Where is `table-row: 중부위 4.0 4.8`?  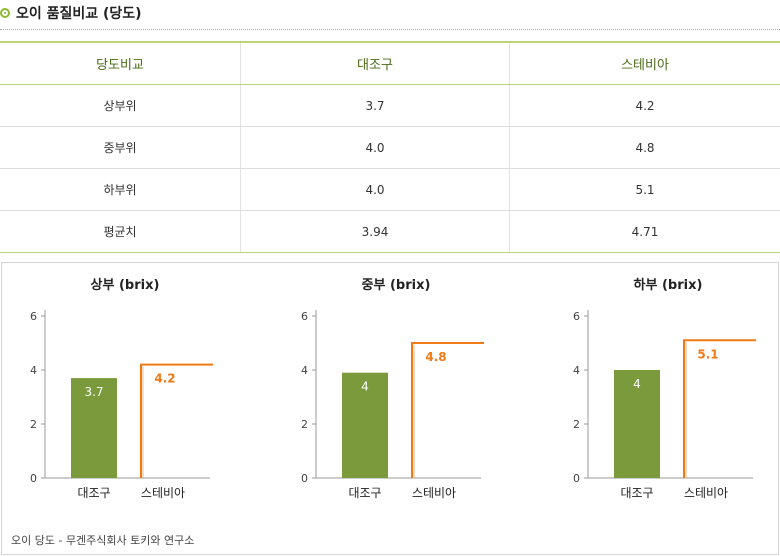
table-row: 중부위 4.0 4.8 is located at coordinates (390, 147).